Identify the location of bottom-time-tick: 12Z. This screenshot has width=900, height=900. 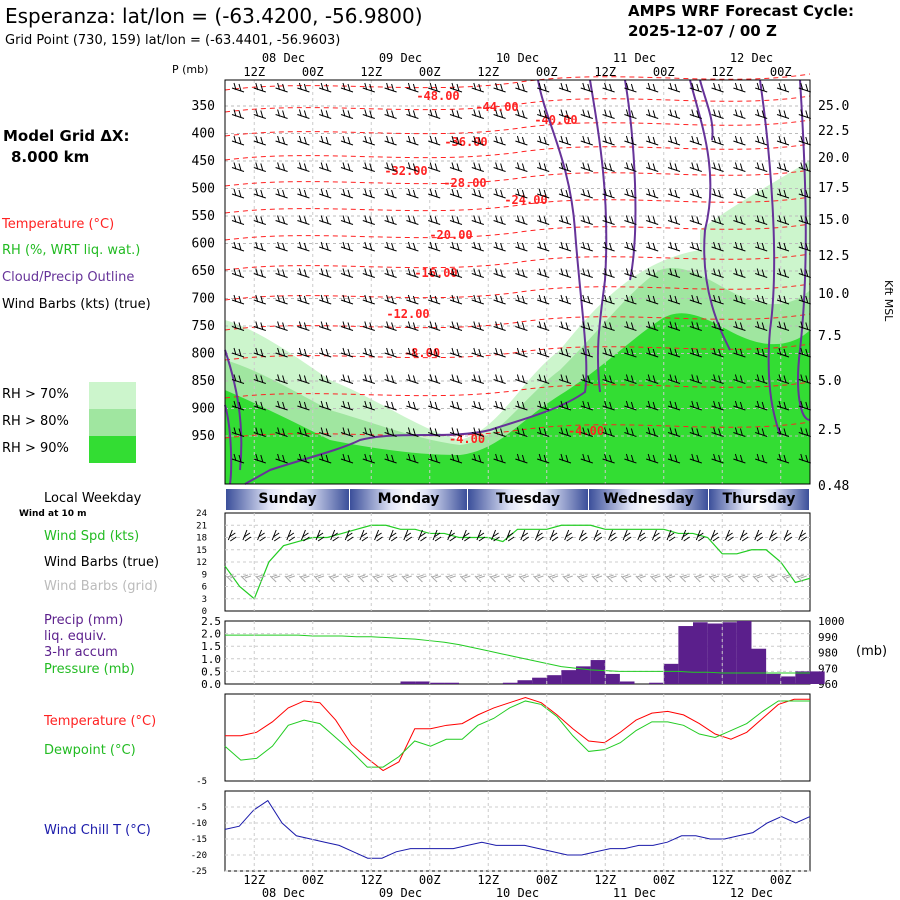
(254, 880).